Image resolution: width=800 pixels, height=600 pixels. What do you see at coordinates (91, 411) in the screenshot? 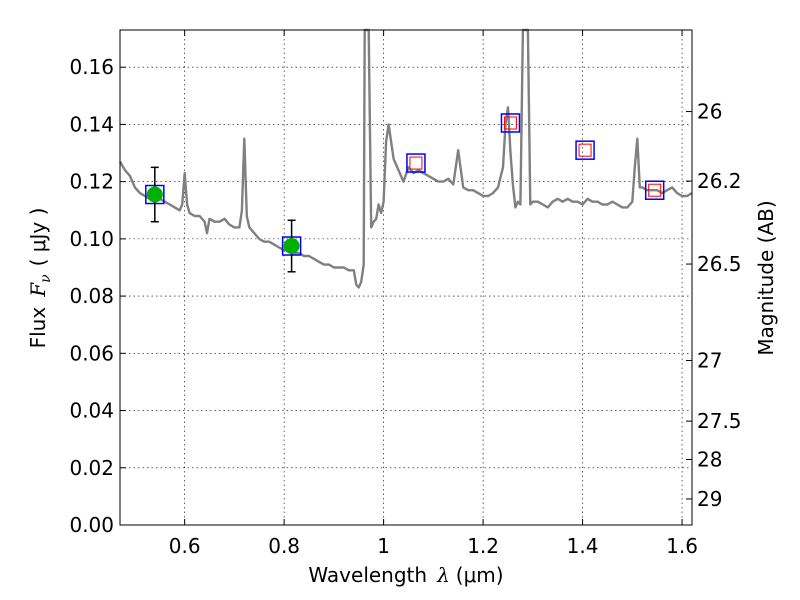
I see `y-tick-label: 0.04` at bounding box center [91, 411].